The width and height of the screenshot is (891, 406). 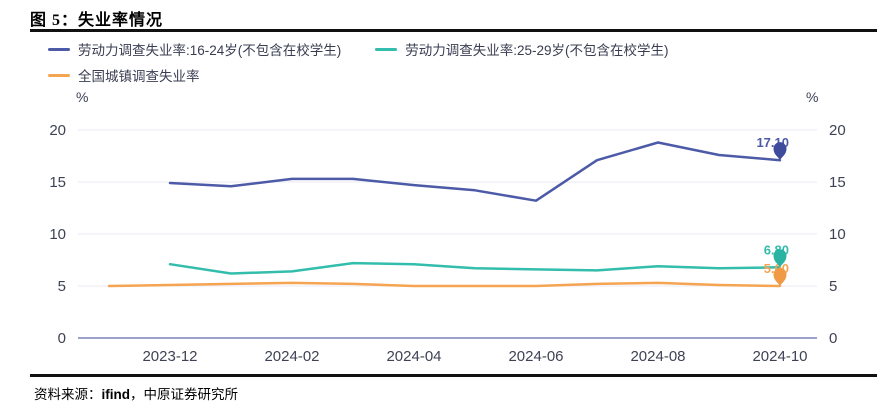 What do you see at coordinates (450, 18) in the screenshot?
I see `figure-title-row: 图 5：失业率情况` at bounding box center [450, 18].